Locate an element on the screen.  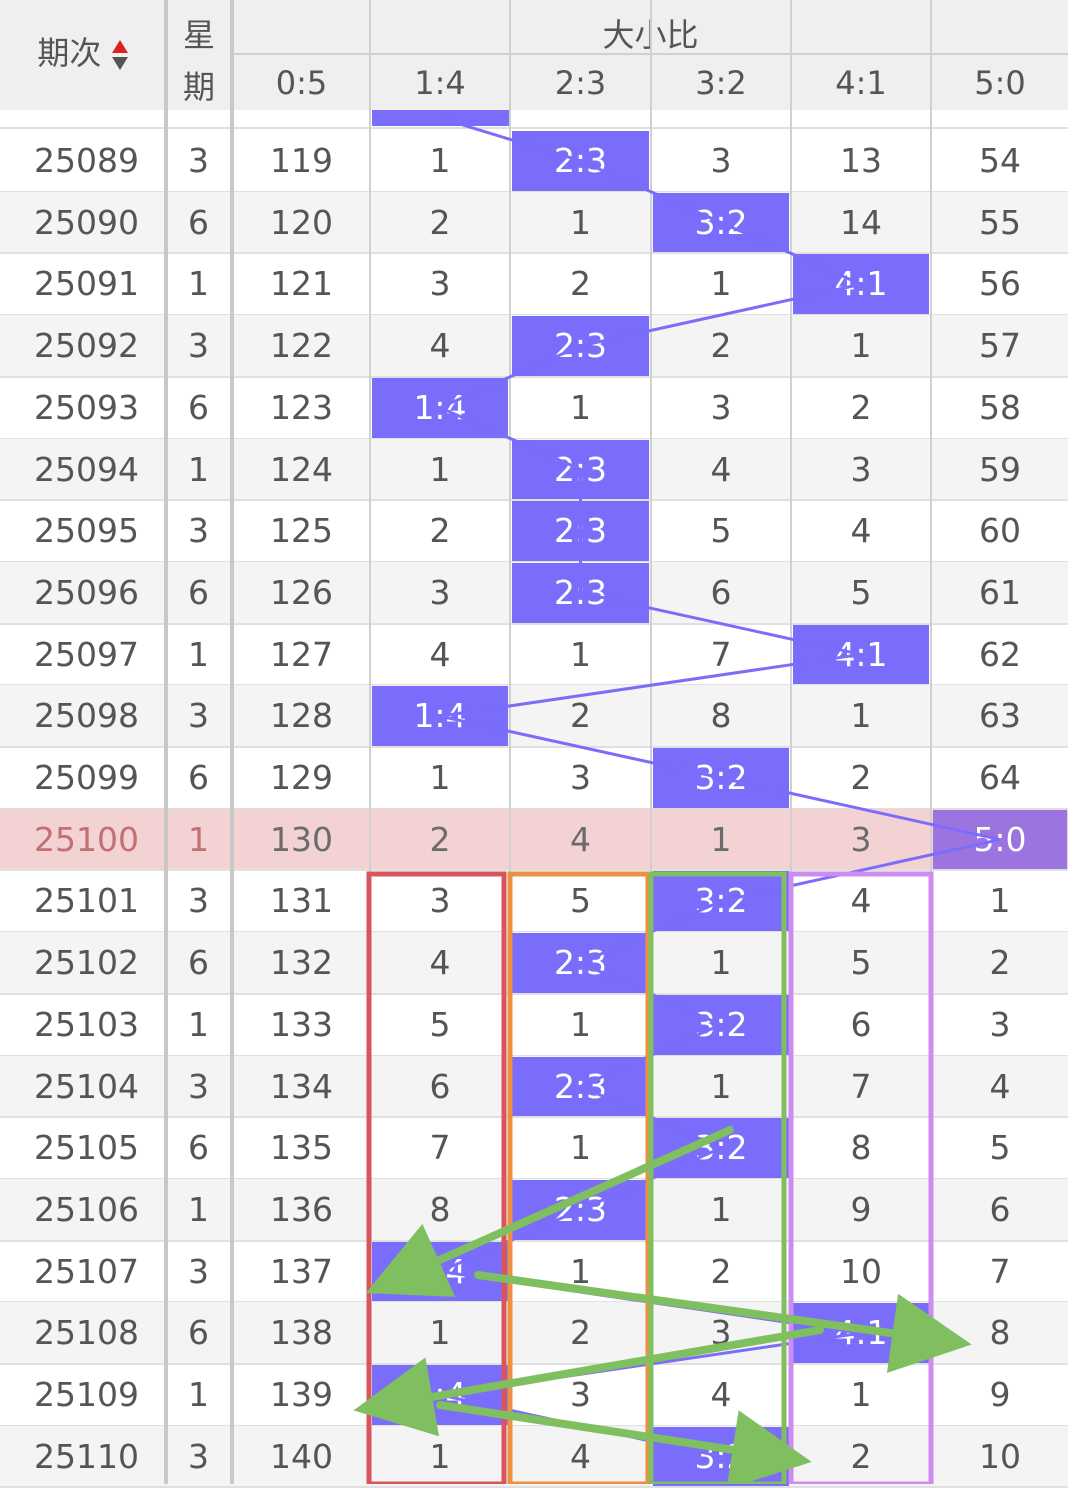
column-header: 4:1 is located at coordinates (861, 83).